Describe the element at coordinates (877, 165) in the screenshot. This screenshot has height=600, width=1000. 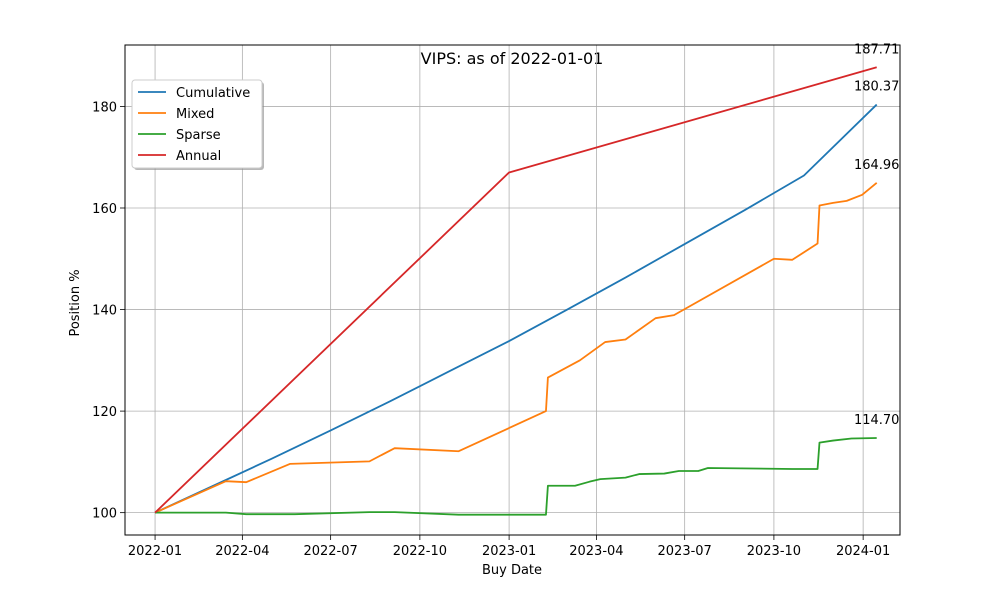
I see `annotation-mixed: 164.96` at that location.